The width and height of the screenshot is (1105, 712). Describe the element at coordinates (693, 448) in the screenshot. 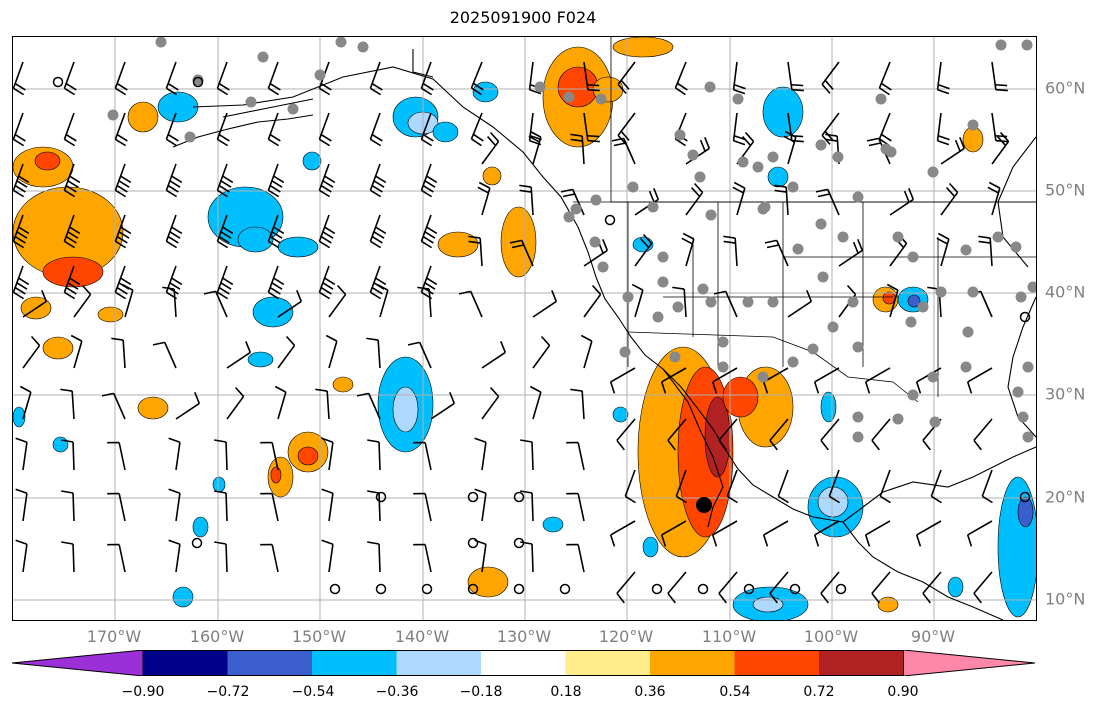

I see `coastline` at that location.